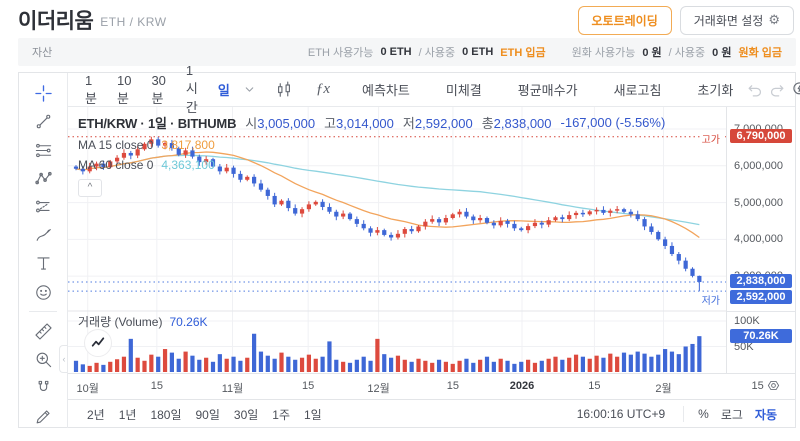 This screenshot has width=800, height=441. What do you see at coordinates (747, 321) in the screenshot?
I see `volume-tick: 100K` at bounding box center [747, 321].